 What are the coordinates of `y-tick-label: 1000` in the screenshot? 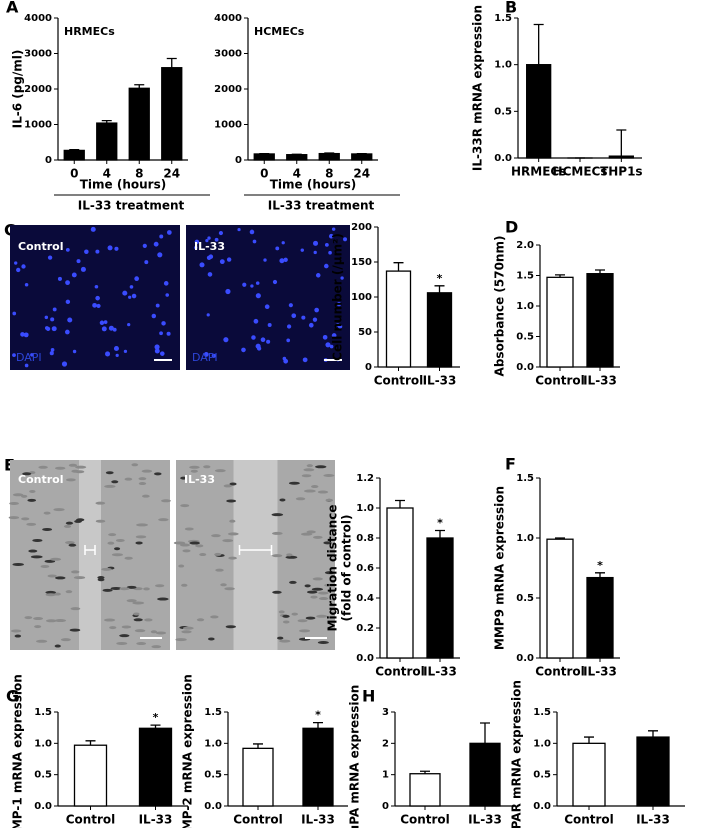 It's located at (38, 125).